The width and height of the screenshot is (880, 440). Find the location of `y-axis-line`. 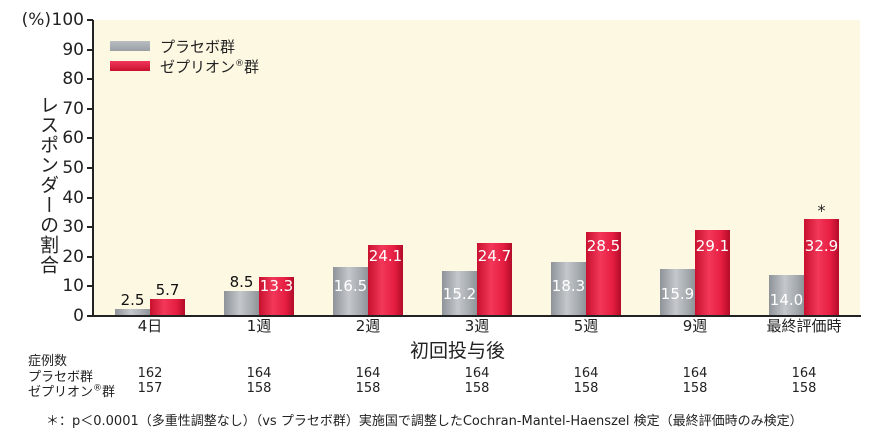

y-axis-line is located at coordinates (93, 168).